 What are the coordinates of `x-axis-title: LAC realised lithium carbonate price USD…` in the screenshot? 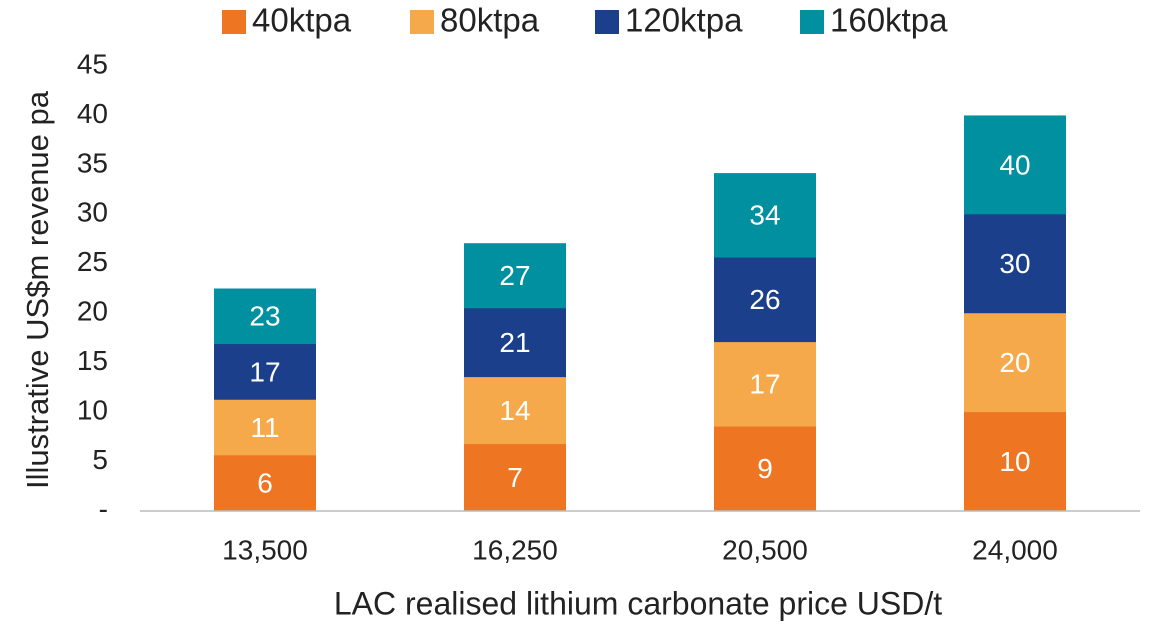 It's located at (638, 603).